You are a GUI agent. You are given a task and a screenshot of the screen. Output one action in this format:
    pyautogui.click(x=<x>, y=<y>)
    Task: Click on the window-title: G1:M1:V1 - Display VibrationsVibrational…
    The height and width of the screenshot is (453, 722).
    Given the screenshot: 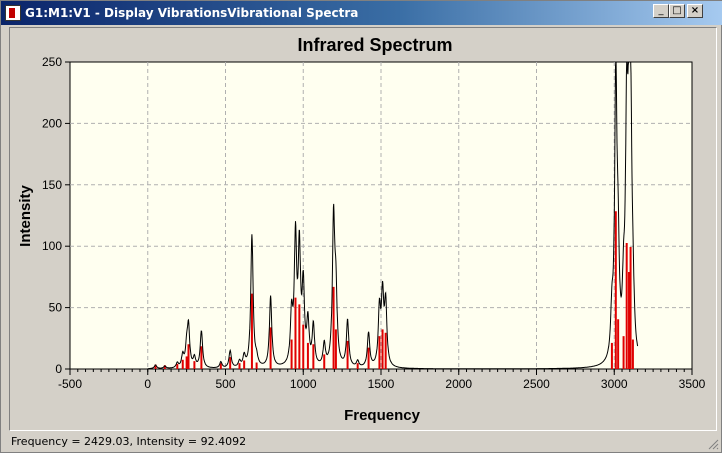 What is the action you would take?
    pyautogui.click(x=192, y=13)
    